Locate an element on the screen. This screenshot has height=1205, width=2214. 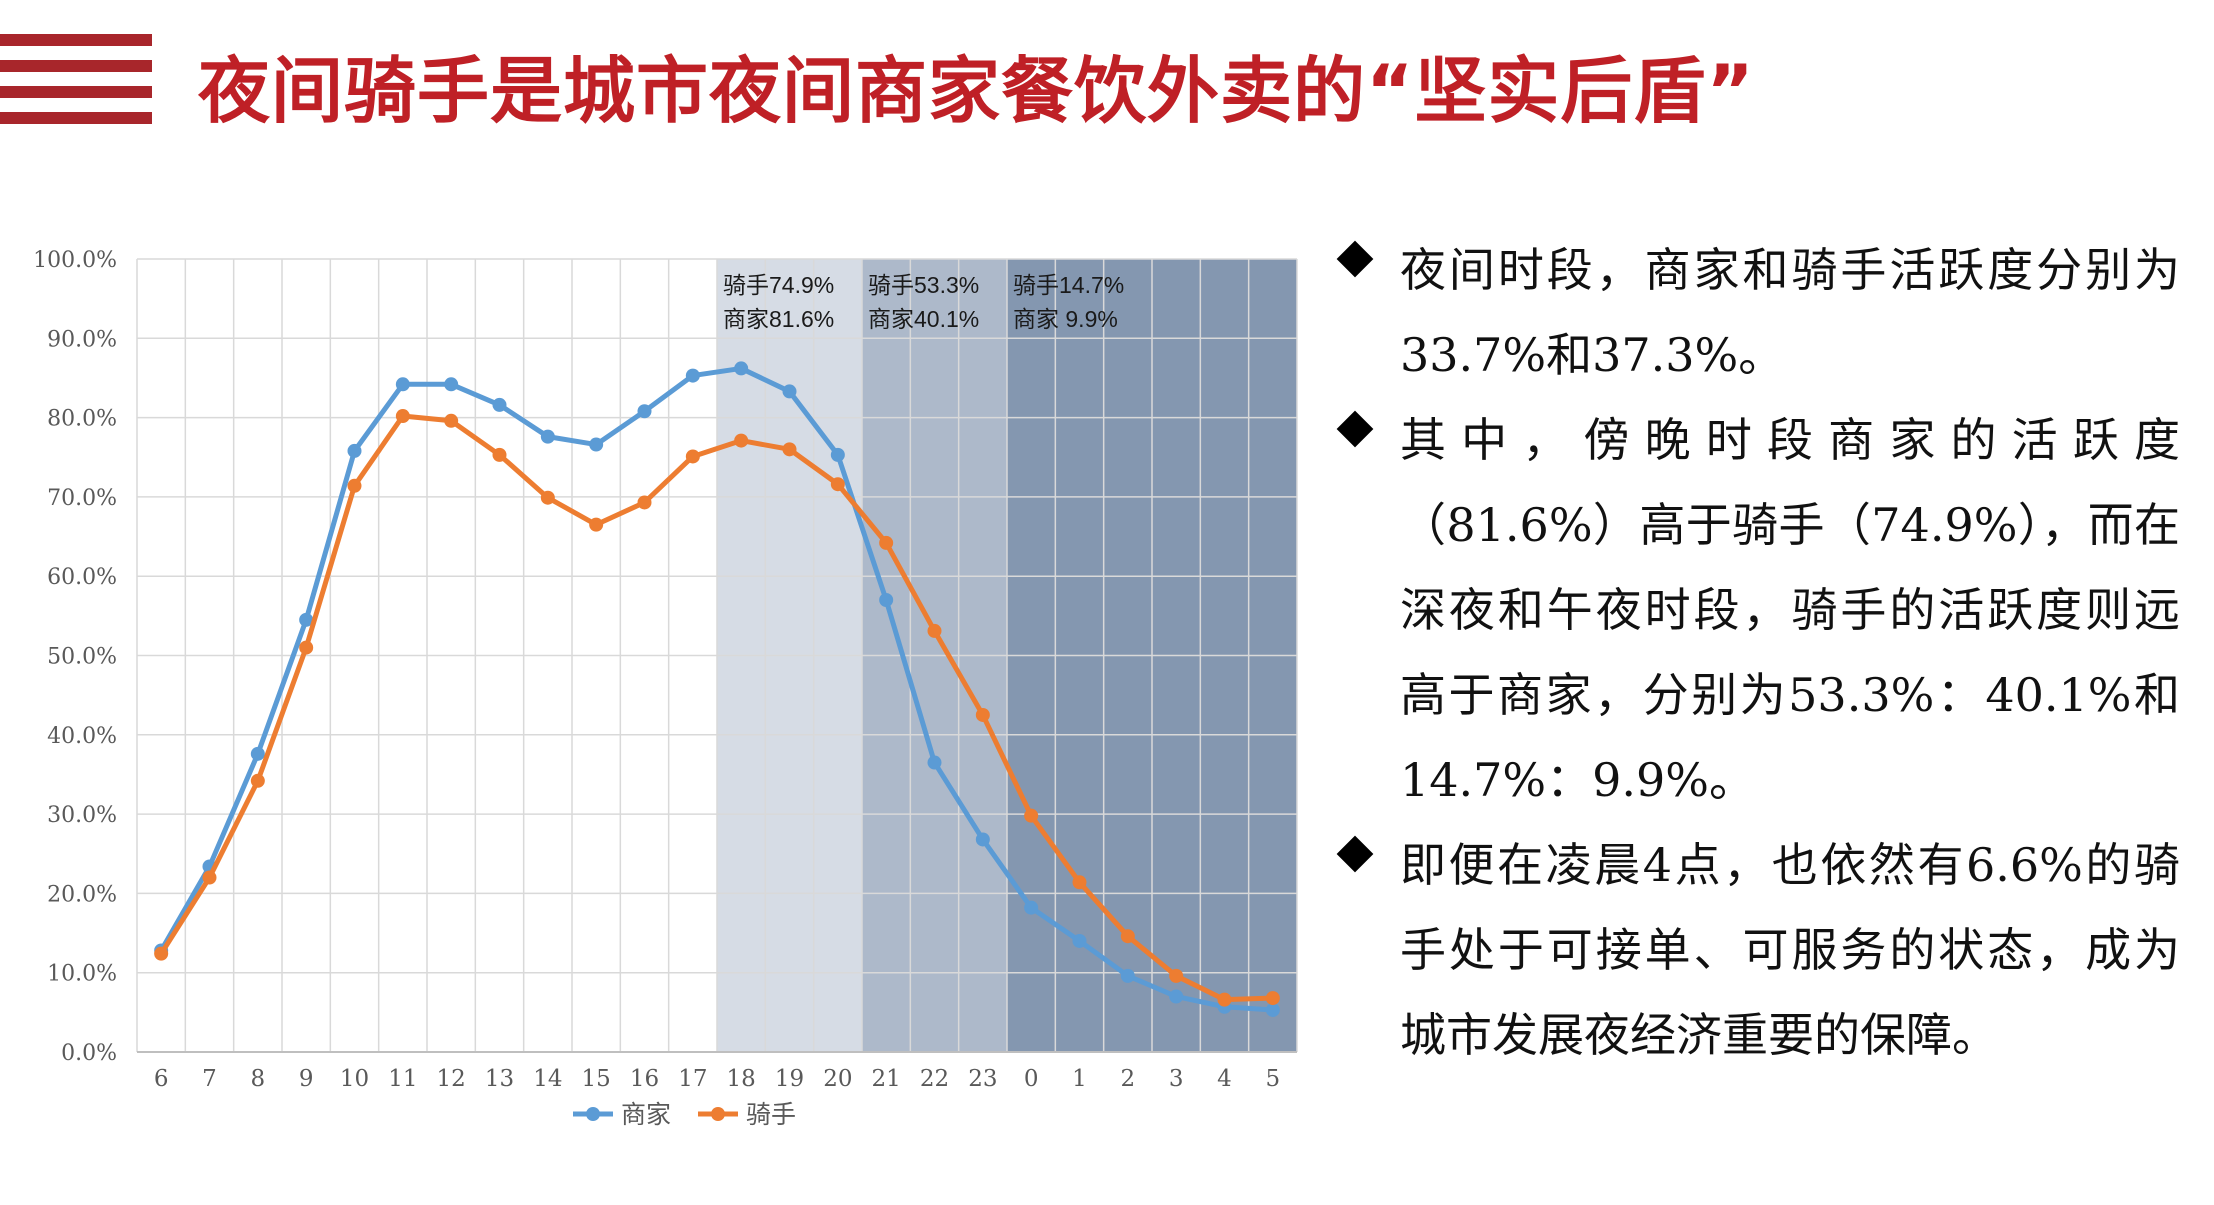
y-tick-label: 100.0% is located at coordinates (75, 260).